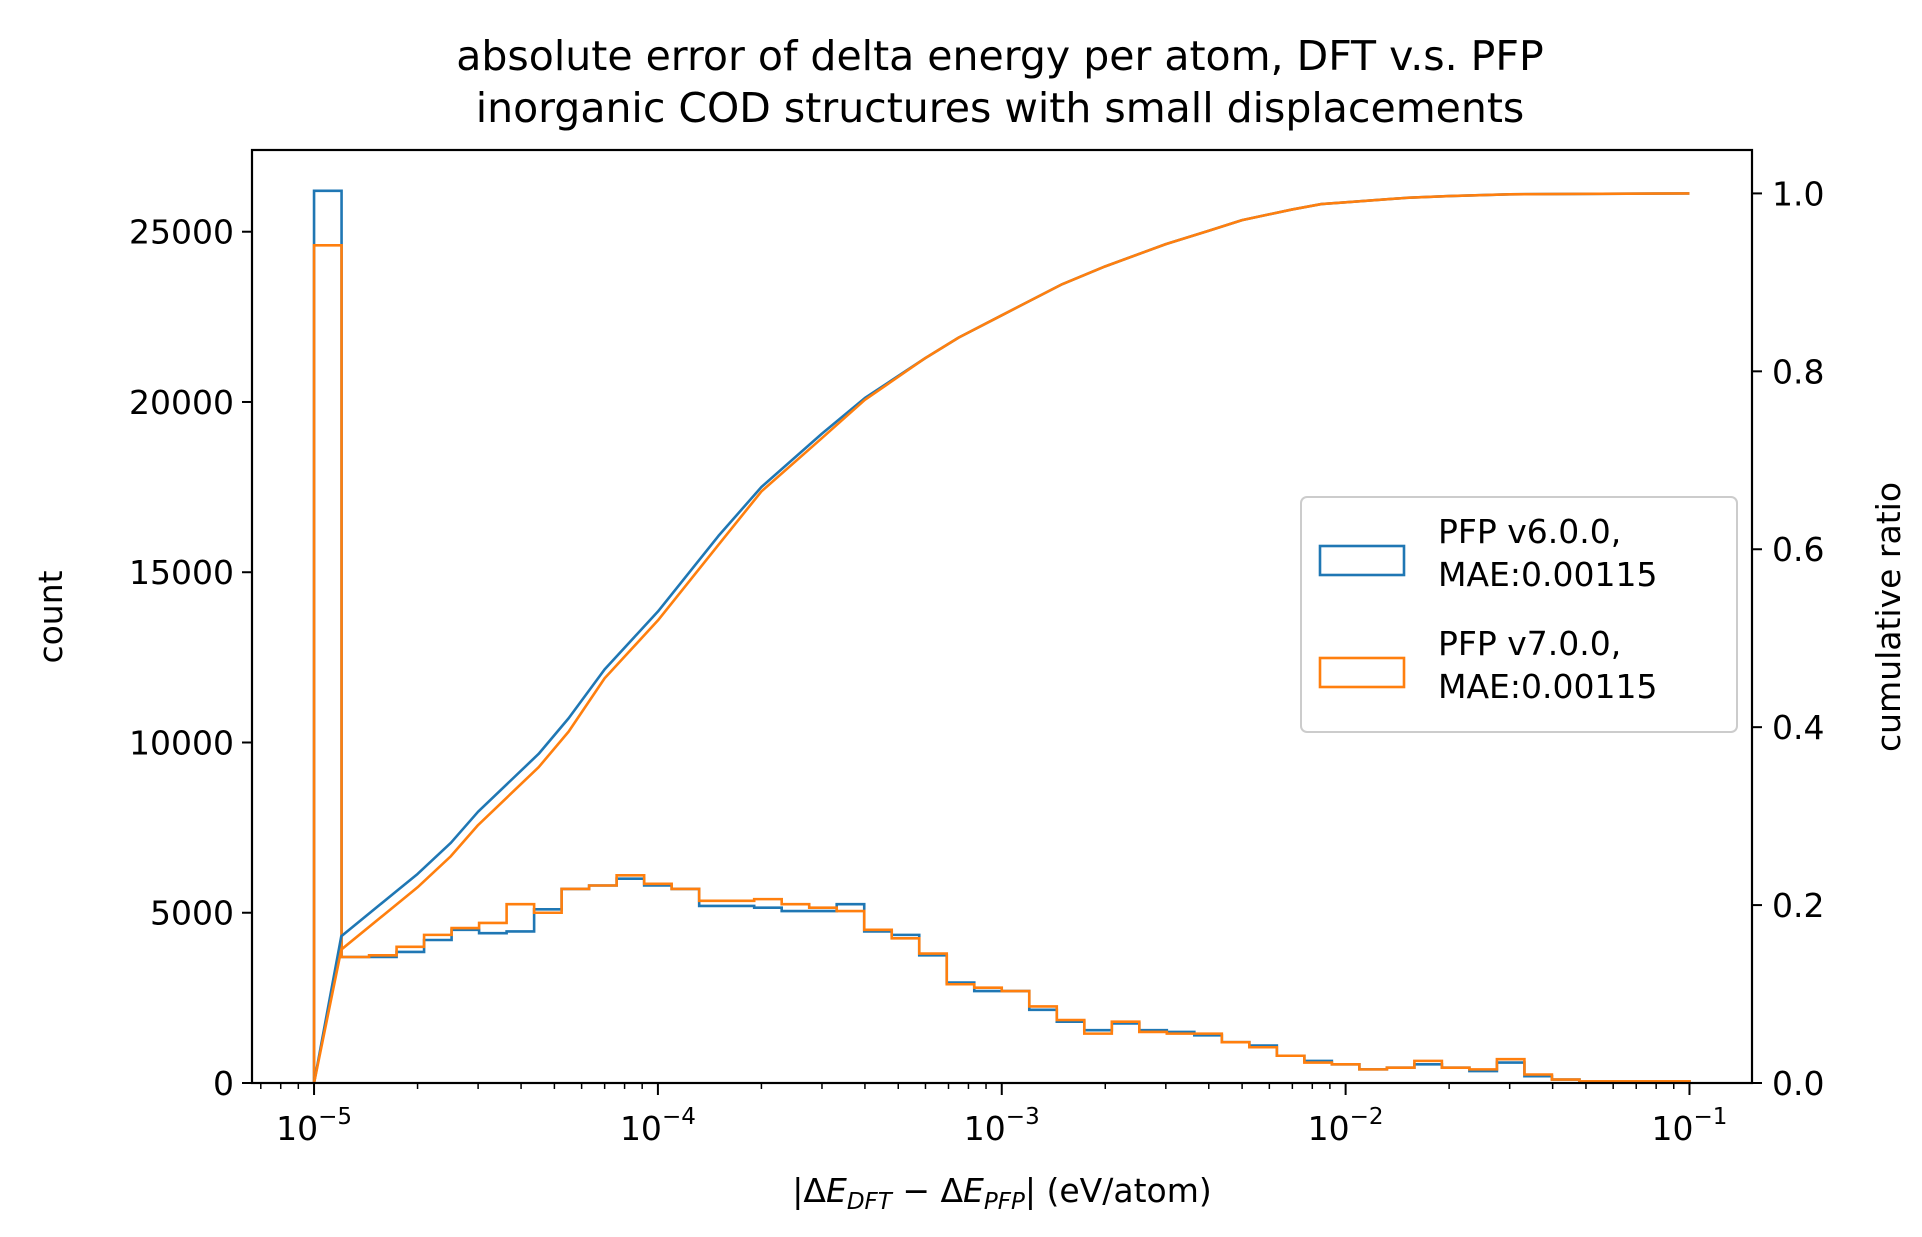 Image resolution: width=1922 pixels, height=1237 pixels. I want to click on y-left-tick-label: 10000, so click(181, 742).